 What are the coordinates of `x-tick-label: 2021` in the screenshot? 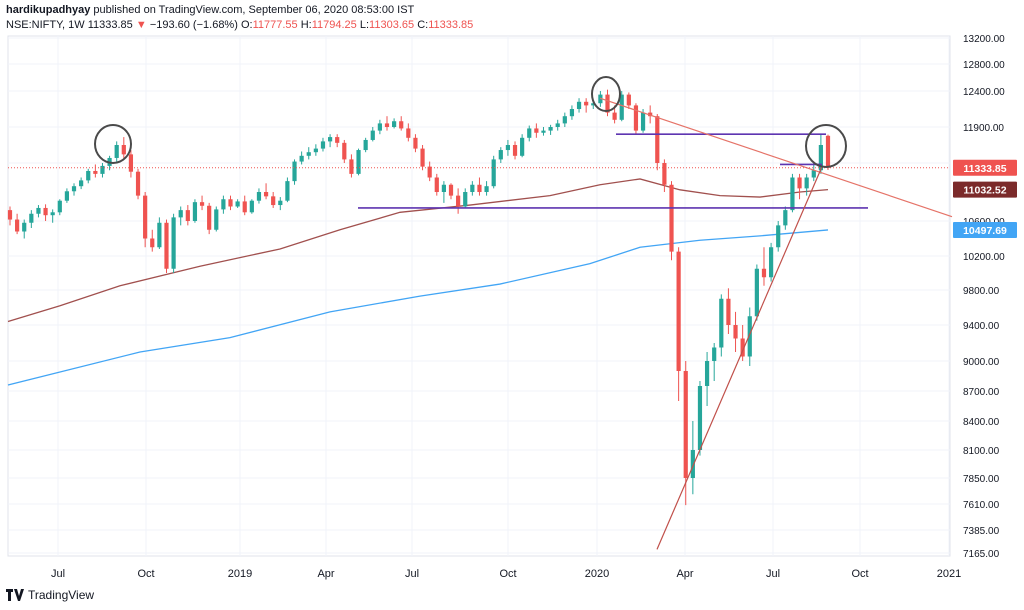 It's located at (949, 574).